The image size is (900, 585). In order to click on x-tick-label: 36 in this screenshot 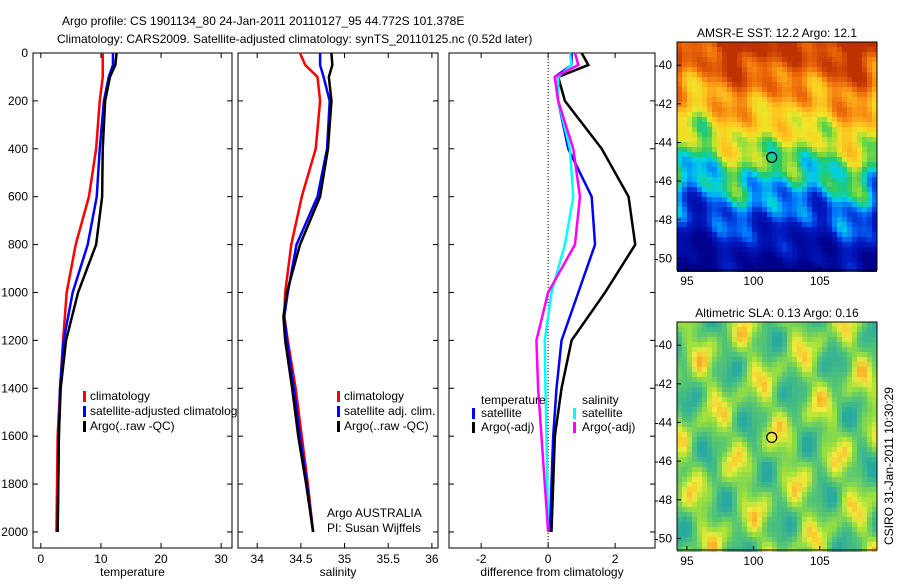, I will do `click(432, 559)`.